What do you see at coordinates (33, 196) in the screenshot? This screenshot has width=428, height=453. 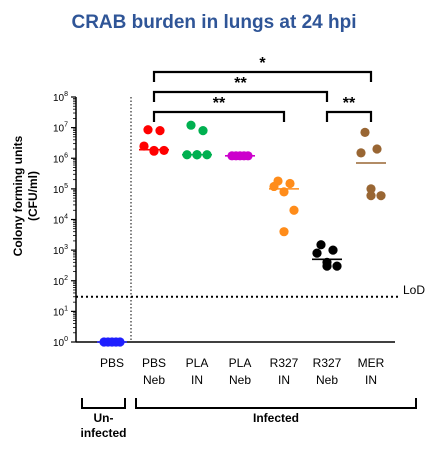 I see `y-axis-label-line2: (CFU/ml)` at bounding box center [33, 196].